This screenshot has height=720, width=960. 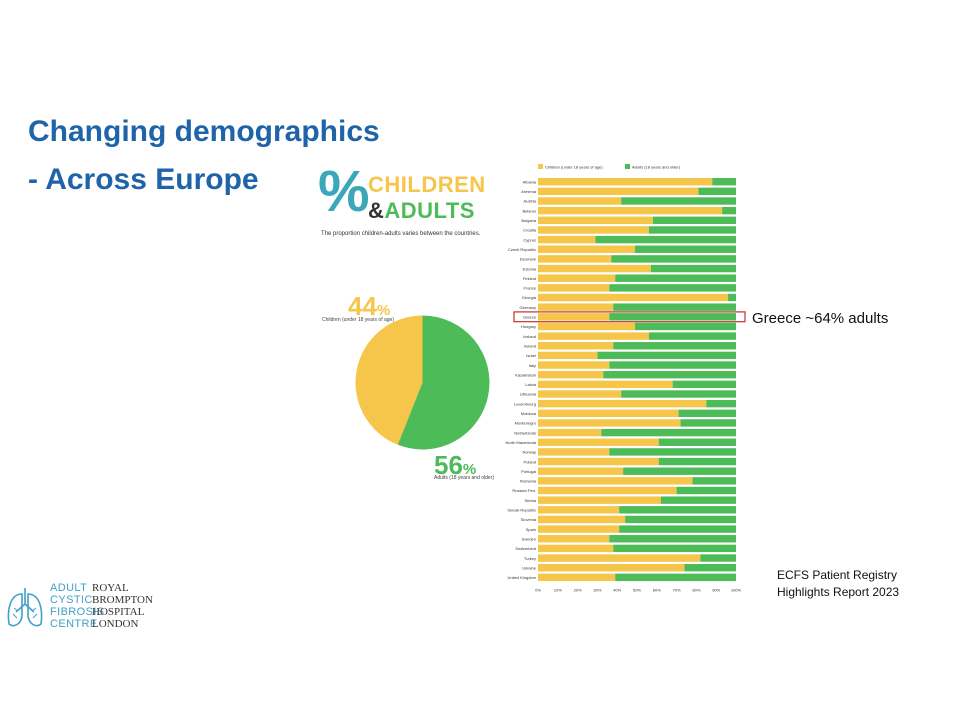 I want to click on country-label: Bulgaria, so click(x=528, y=220).